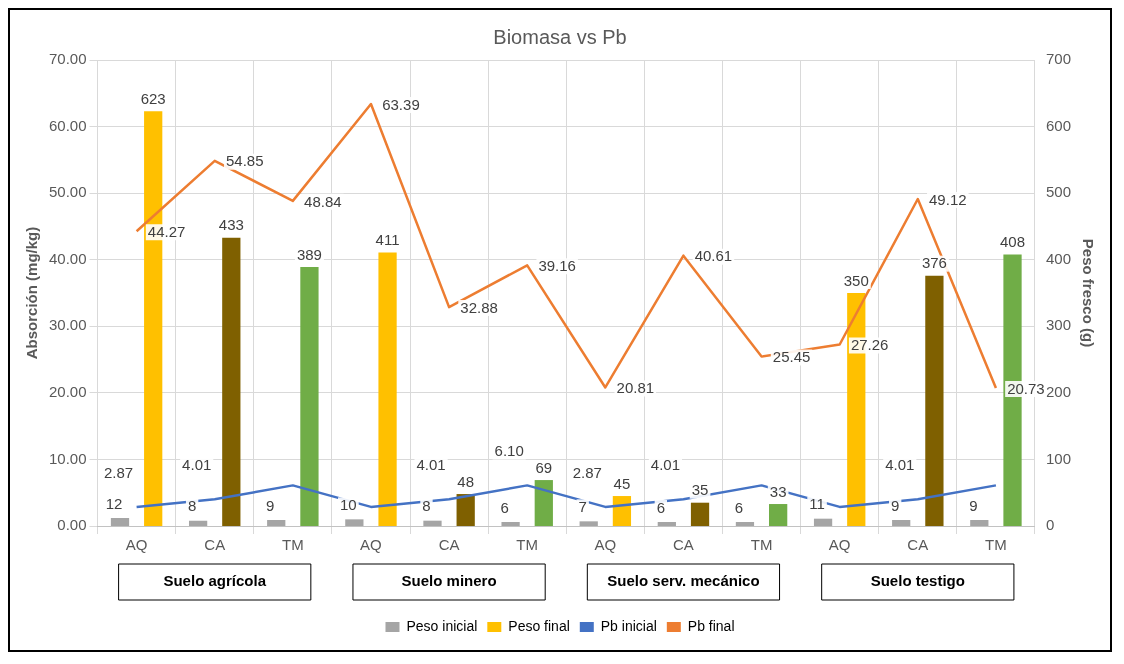 The height and width of the screenshot is (664, 1124). What do you see at coordinates (72, 525) in the screenshot?
I see `y-tick-label: 0.00` at bounding box center [72, 525].